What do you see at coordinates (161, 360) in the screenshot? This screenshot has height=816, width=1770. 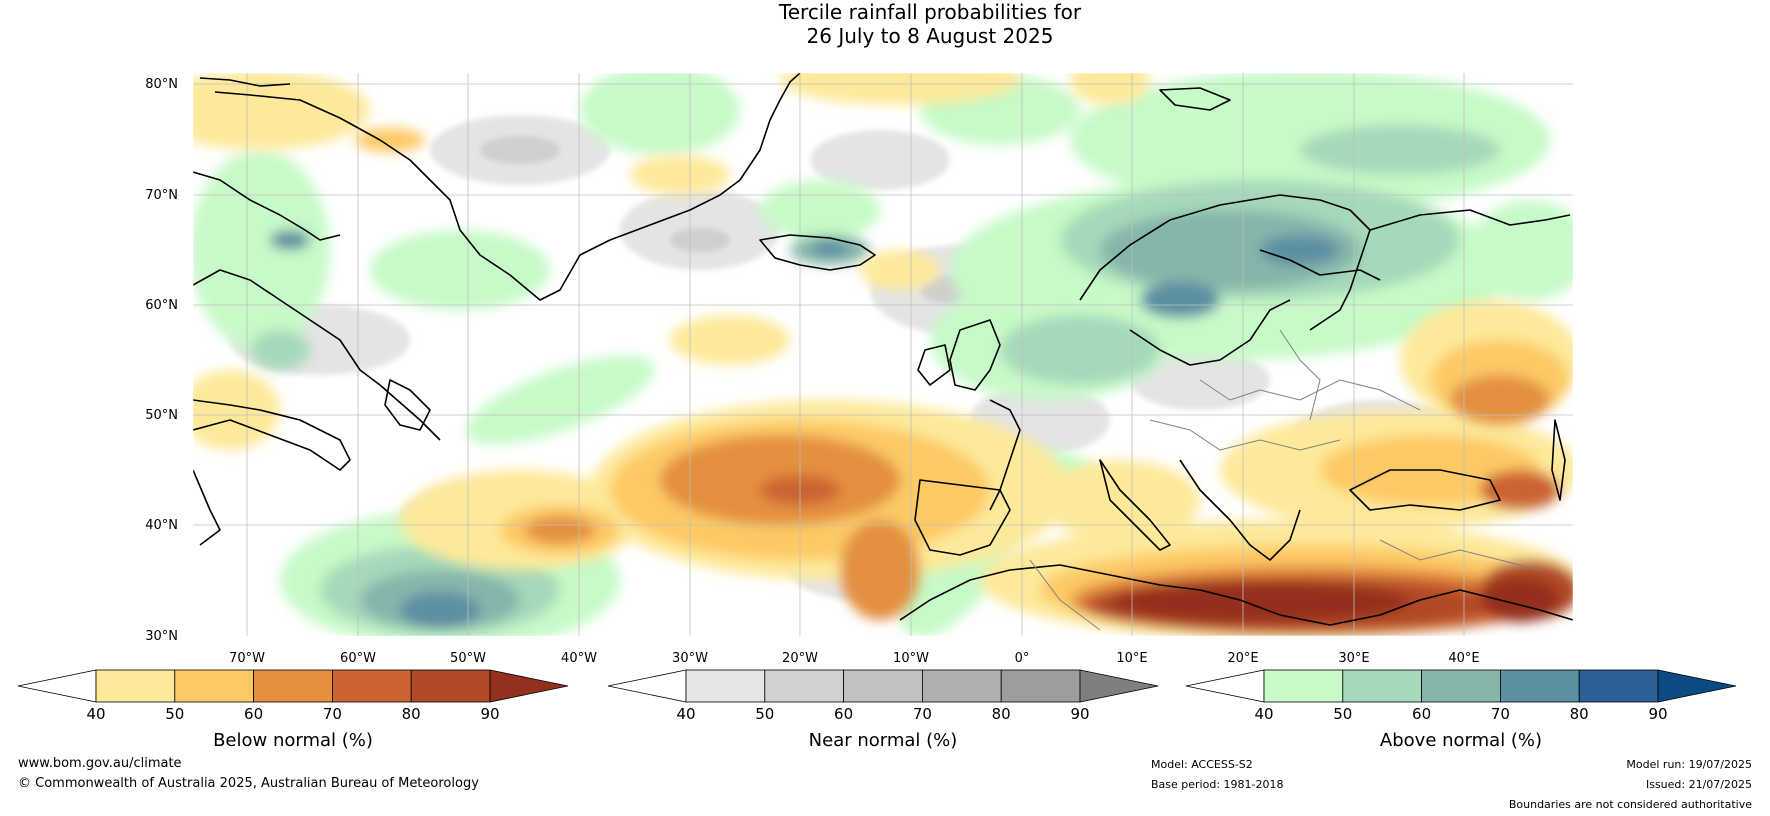 I see `latitude-labels: 80°N 70°N 60°N 50°N 40°N 30°N` at bounding box center [161, 360].